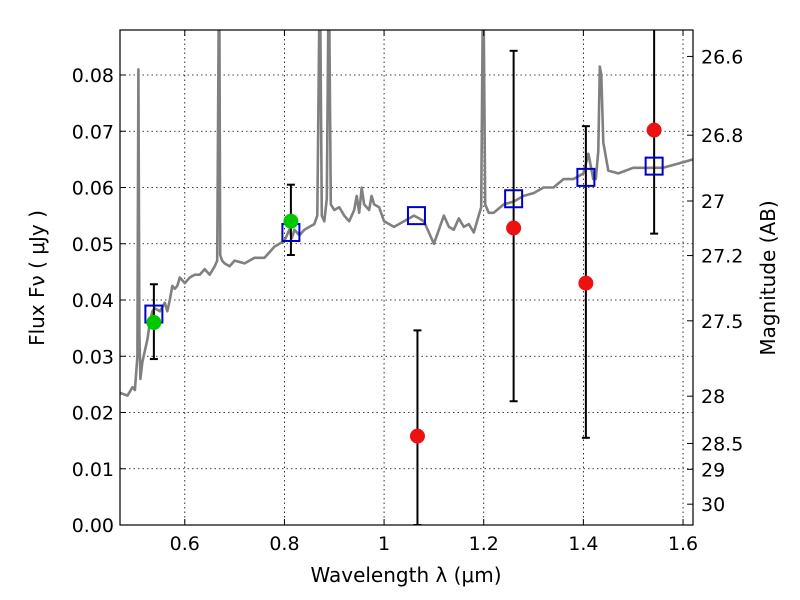 This screenshot has width=800, height=600. Describe the element at coordinates (93, 132) in the screenshot. I see `y-tick-label: 0.07` at that location.